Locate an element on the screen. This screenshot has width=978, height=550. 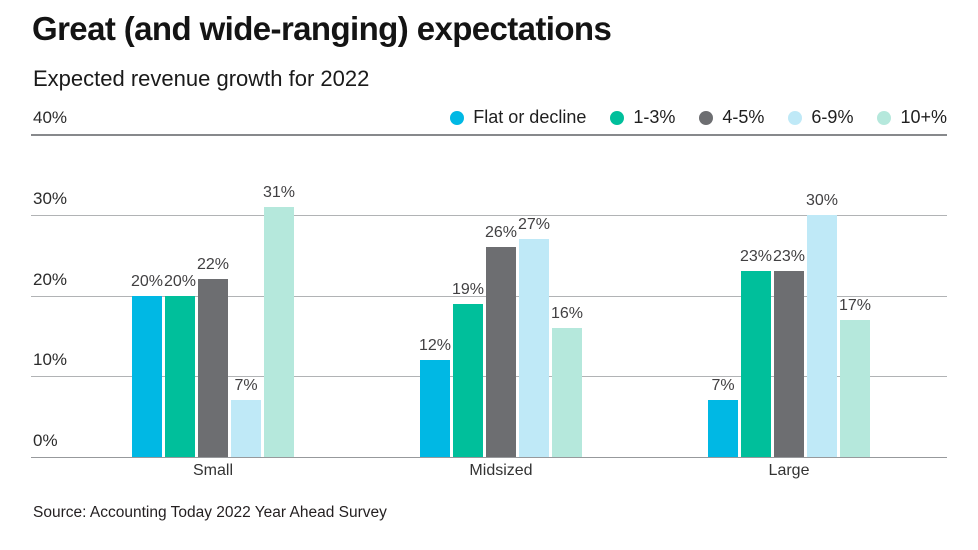
category-label: Large is located at coordinates (789, 470).